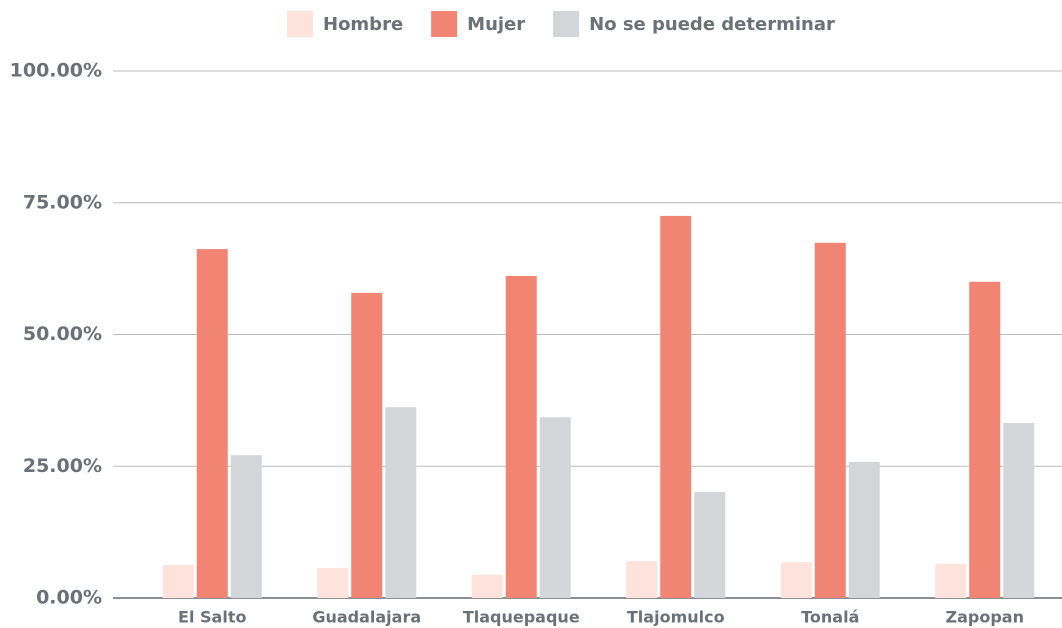  I want to click on x-tick-label: Tlaquepaque, so click(521, 617).